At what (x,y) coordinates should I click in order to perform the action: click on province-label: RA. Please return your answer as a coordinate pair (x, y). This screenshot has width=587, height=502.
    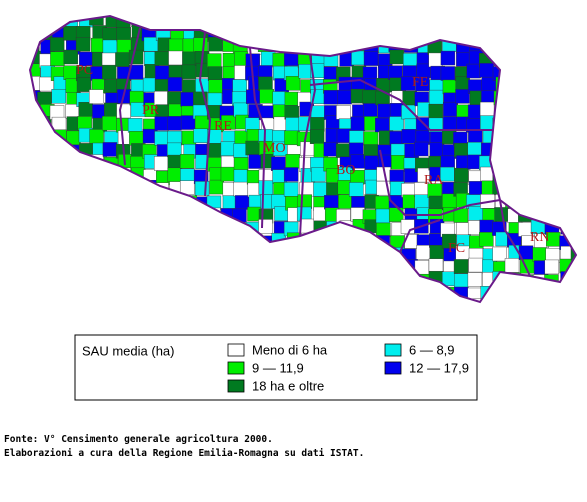
    Looking at the image, I should click on (434, 180).